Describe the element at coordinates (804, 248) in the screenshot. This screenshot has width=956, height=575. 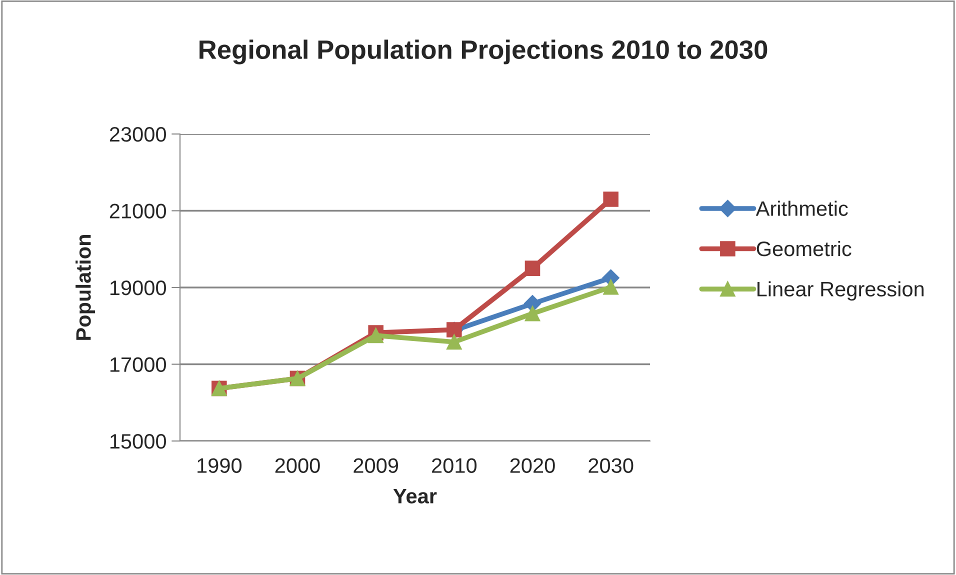
I see `legend-label: Geometric` at that location.